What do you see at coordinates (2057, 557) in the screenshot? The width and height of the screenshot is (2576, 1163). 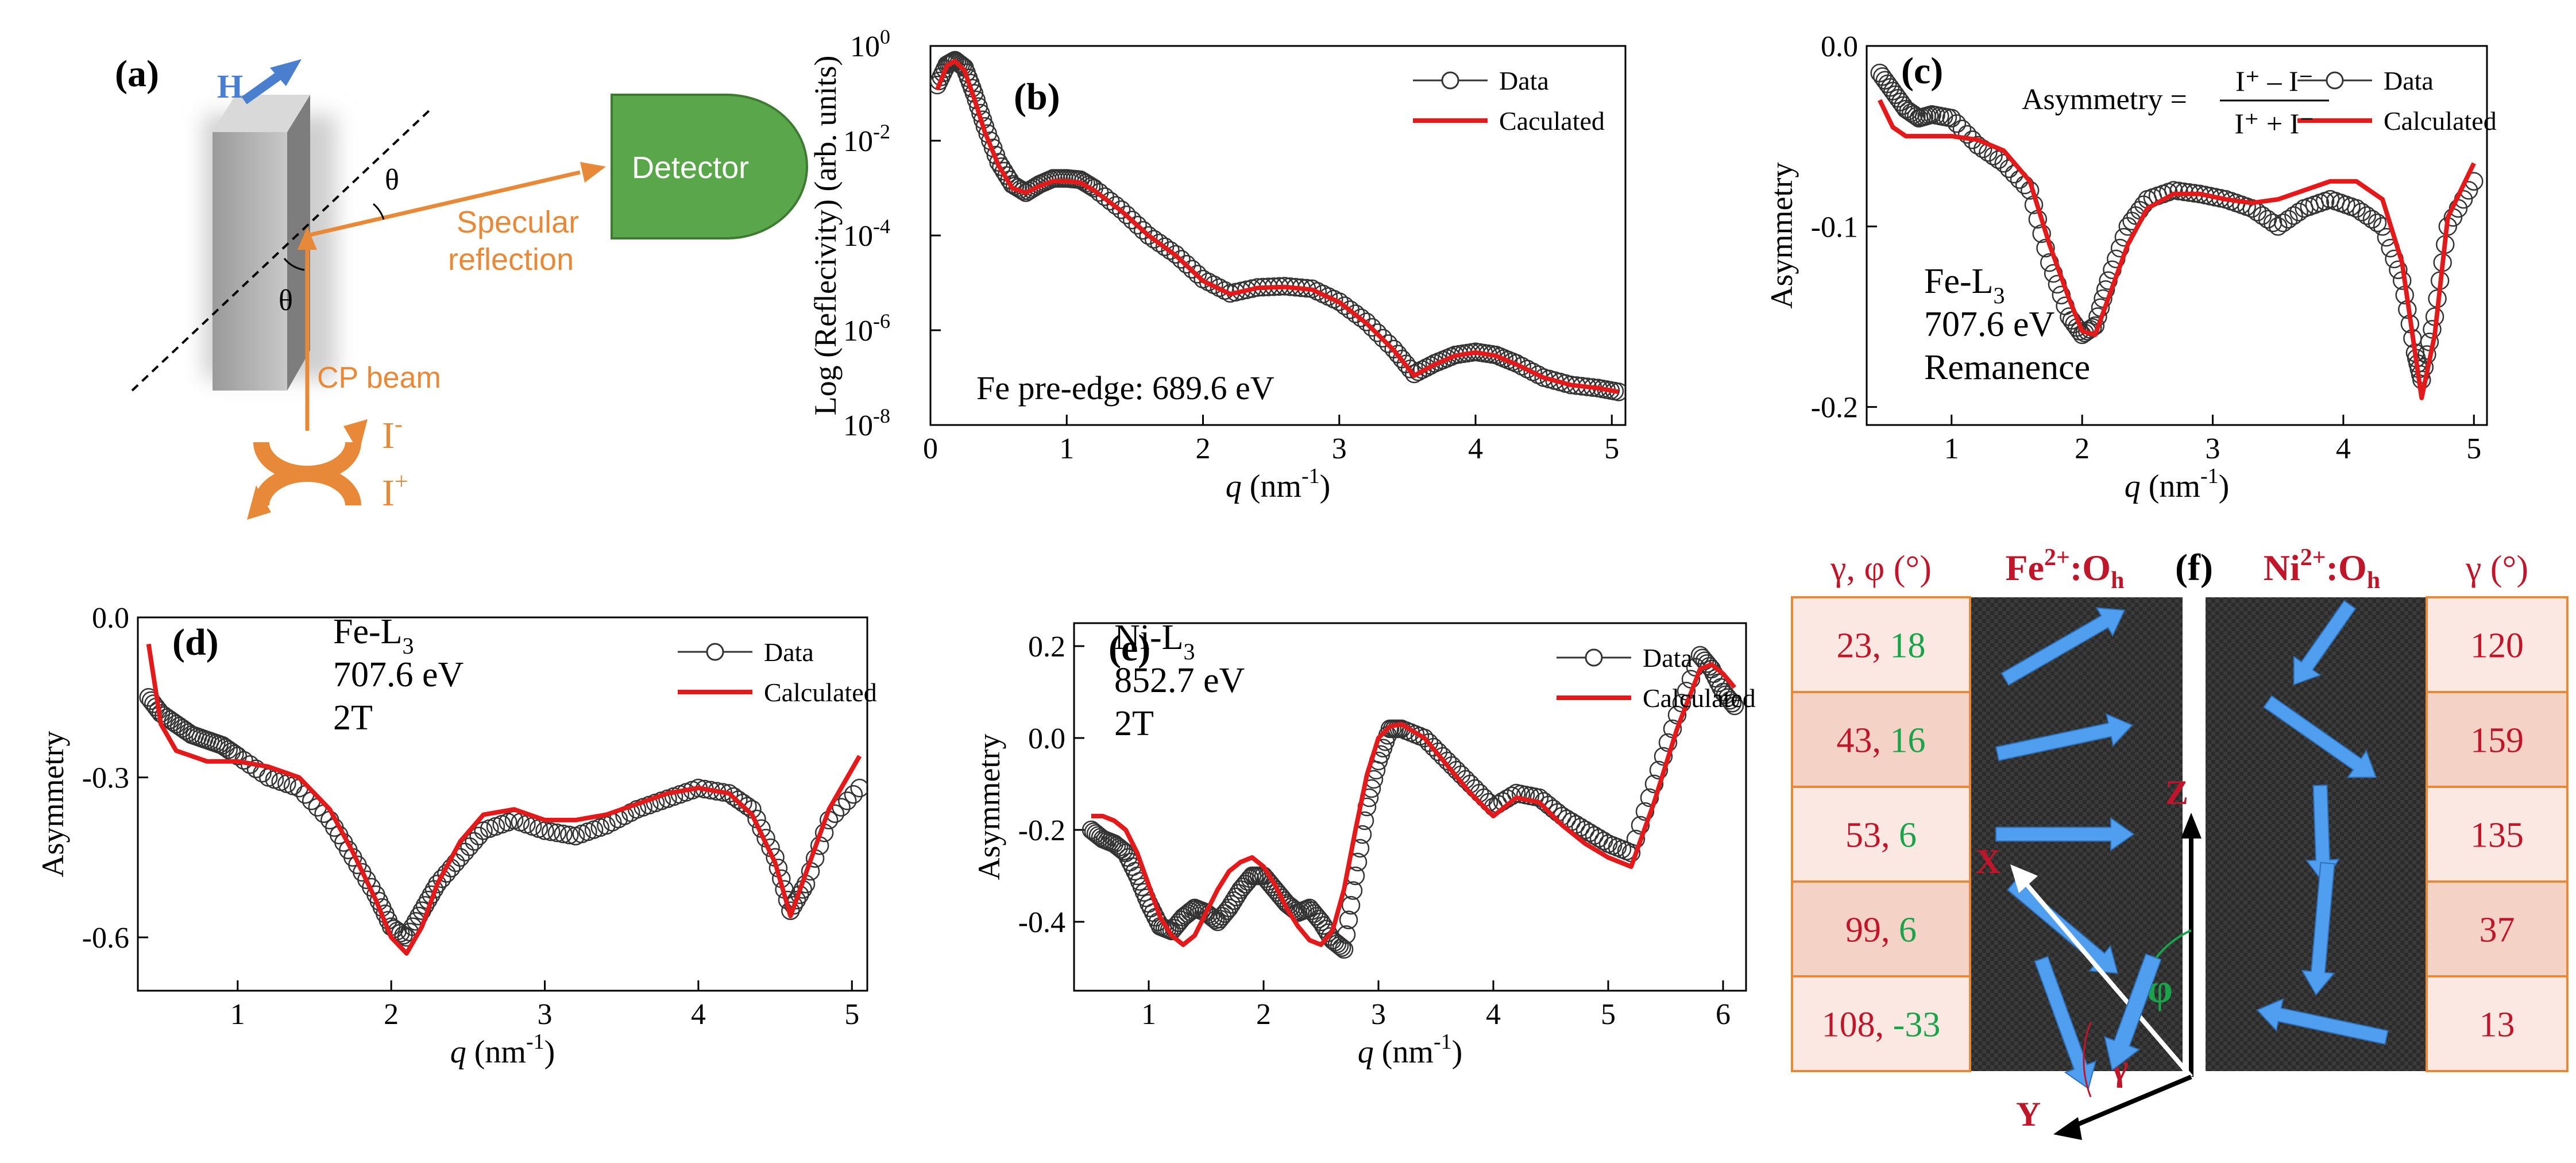 I see `fe-header-sup: 2+` at bounding box center [2057, 557].